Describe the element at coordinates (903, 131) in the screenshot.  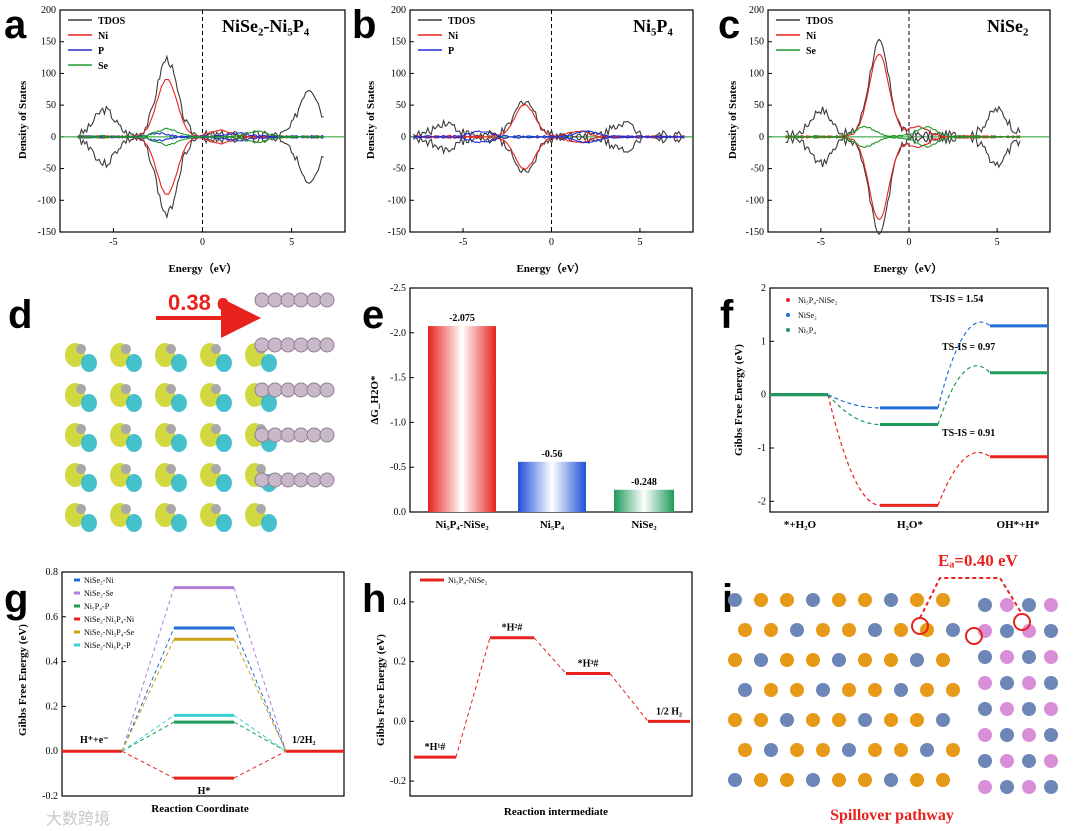
I see `dos-curve-se-up` at that location.